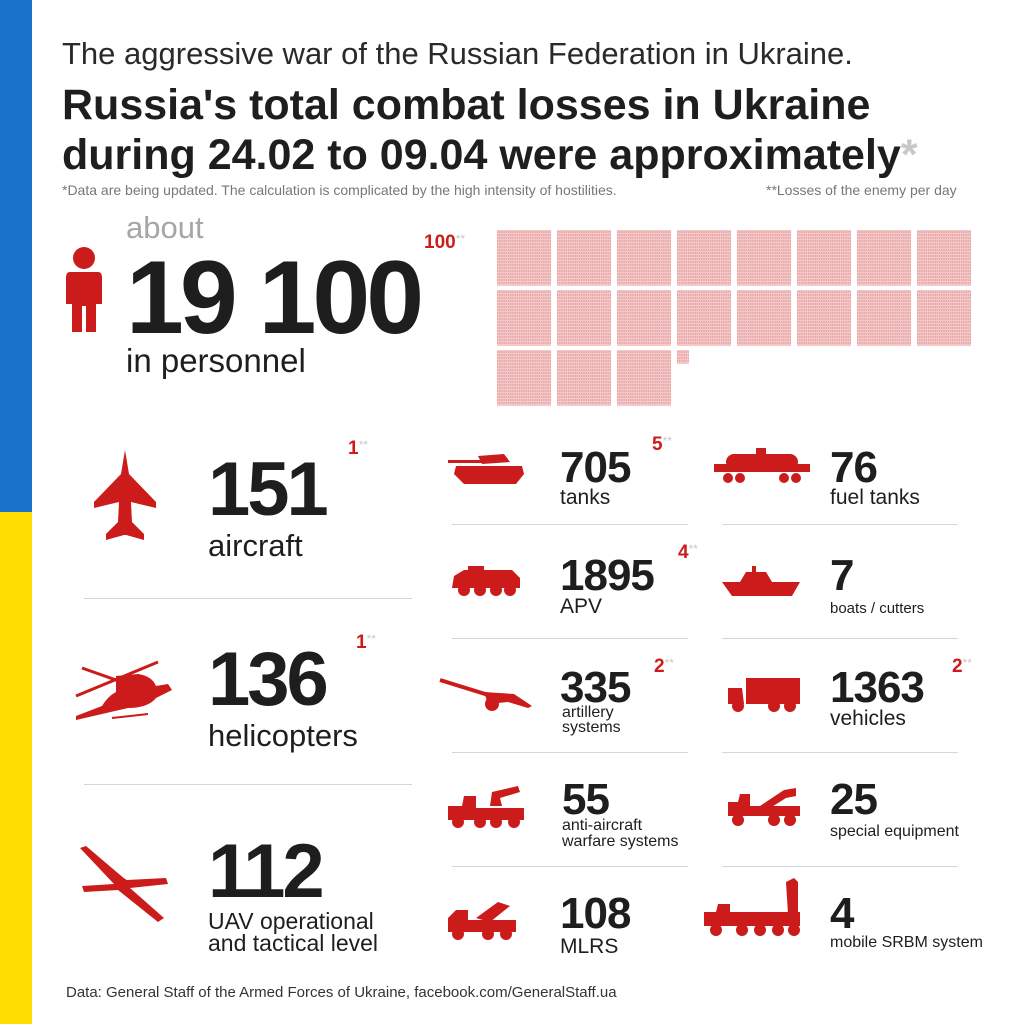 This screenshot has height=1024, width=1024. What do you see at coordinates (957, 666) in the screenshot?
I see `vehicles-daily-value: 2` at bounding box center [957, 666].